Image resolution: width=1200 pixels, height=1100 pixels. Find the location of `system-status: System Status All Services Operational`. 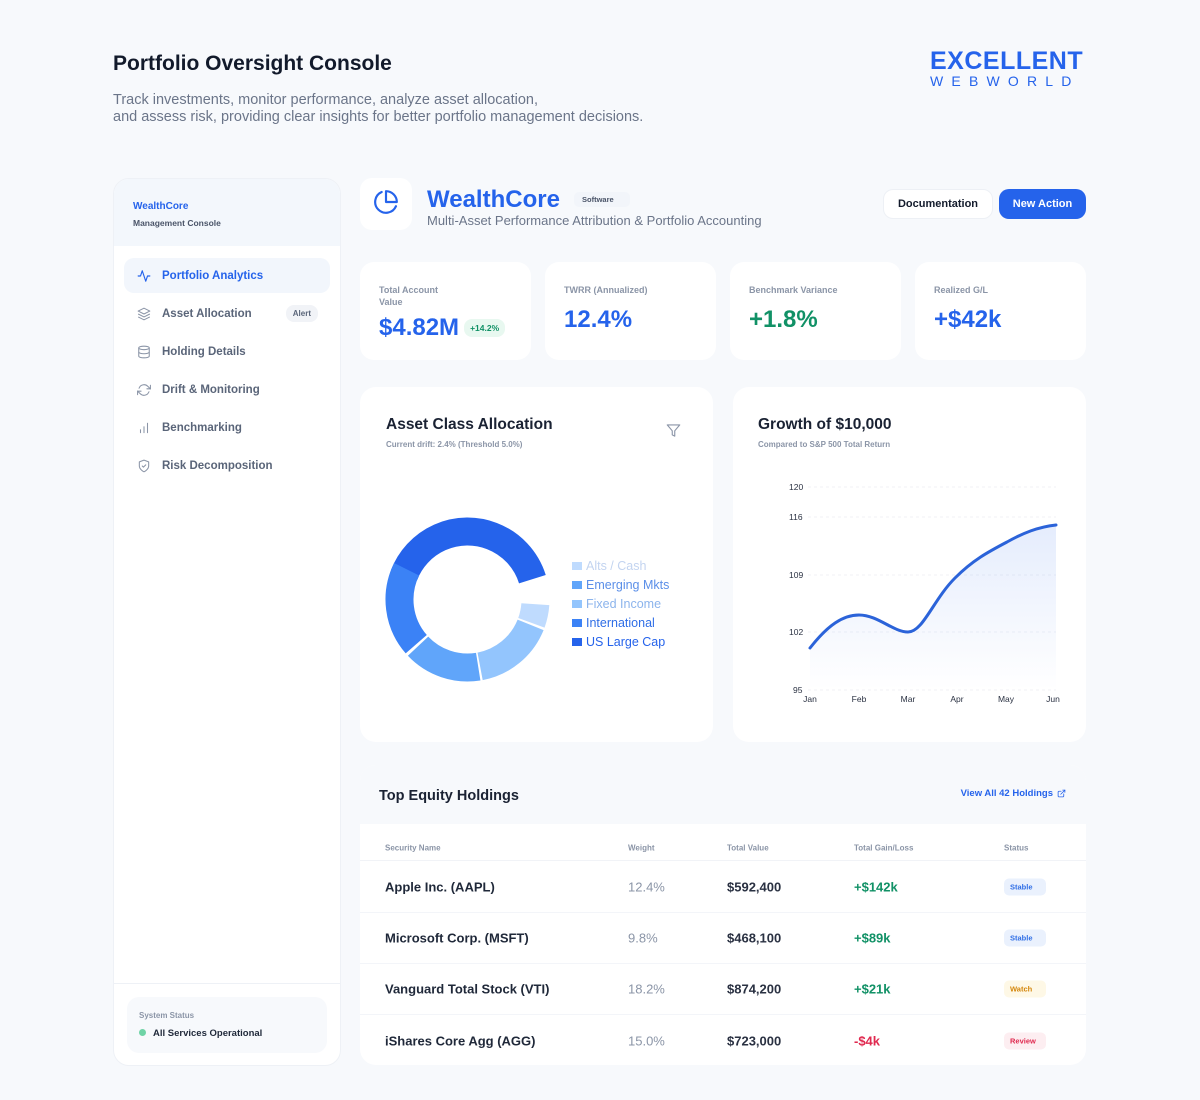

system-status: System Status All Services Operational is located at coordinates (227, 1025).